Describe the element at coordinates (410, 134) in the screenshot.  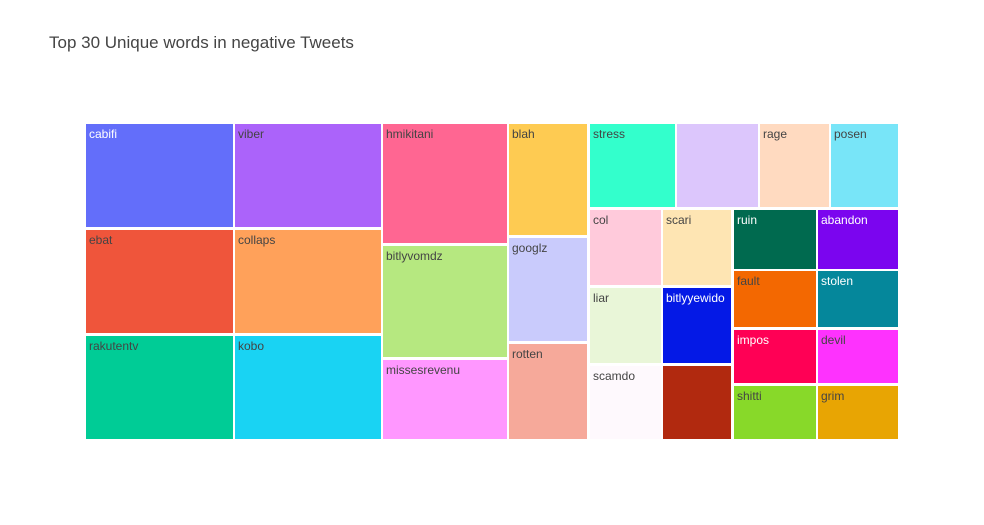
I see `treemap-tile-label: hmikitani` at that location.